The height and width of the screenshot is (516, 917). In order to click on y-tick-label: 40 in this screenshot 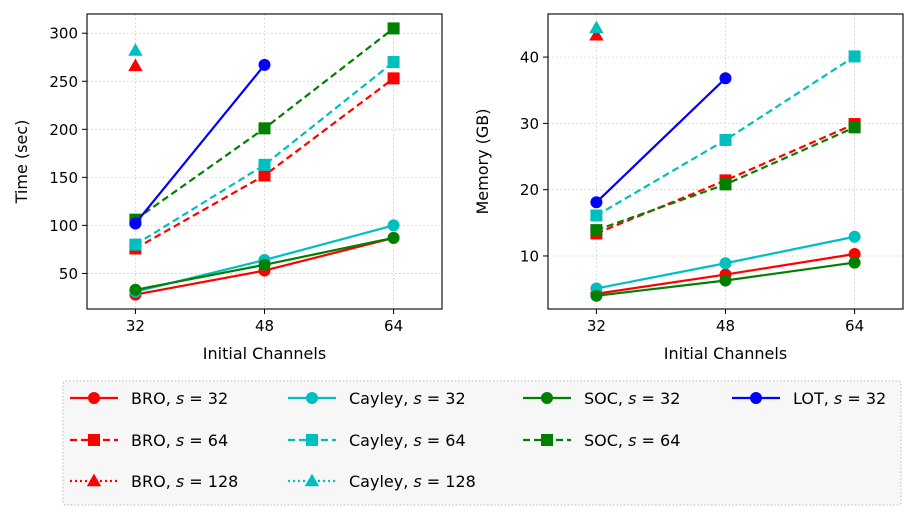, I will do `click(529, 58)`.